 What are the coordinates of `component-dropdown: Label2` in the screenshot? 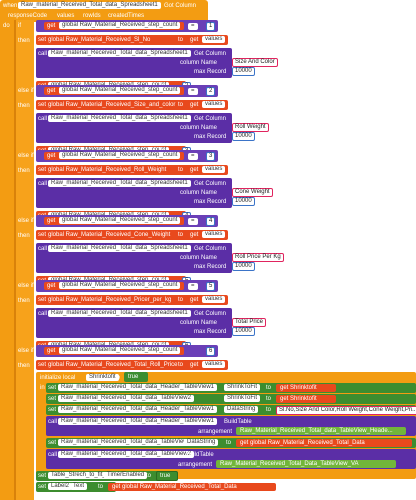 It's located at (60, 486).